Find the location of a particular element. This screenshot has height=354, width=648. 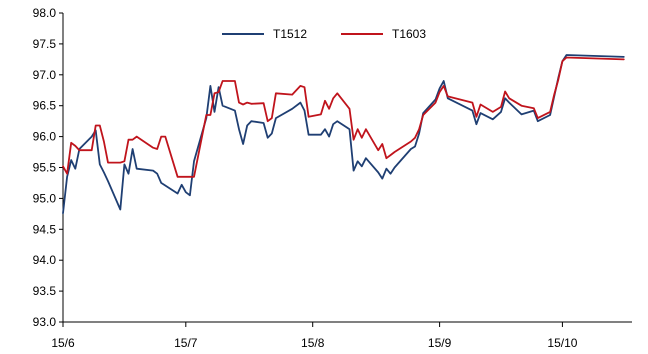

x-tick-label: 15/6 is located at coordinates (63, 343).